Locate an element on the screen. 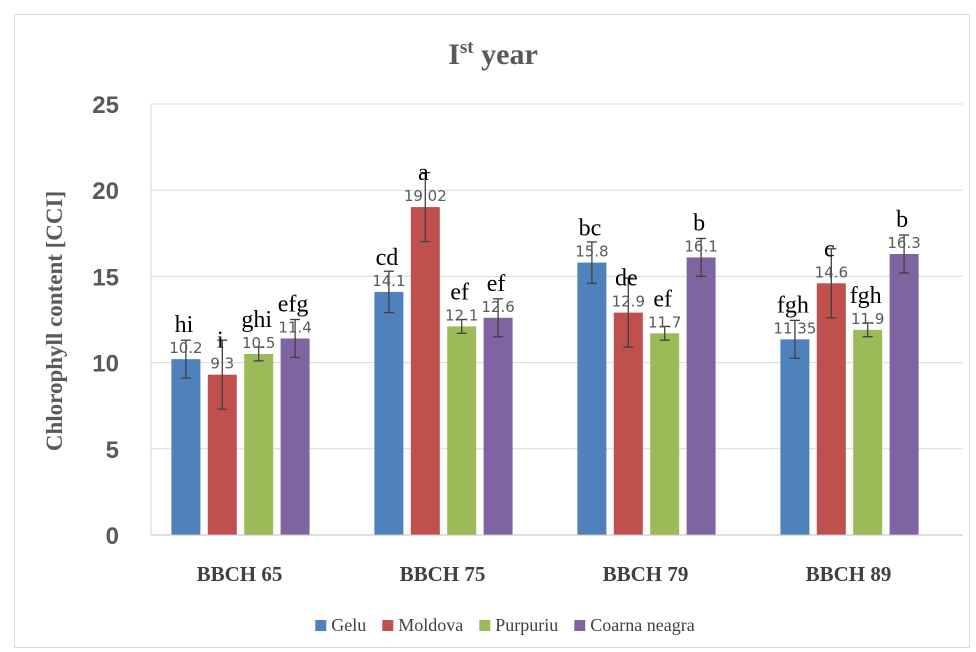 This screenshot has height=652, width=976. data-label: 12.1 is located at coordinates (461, 315).